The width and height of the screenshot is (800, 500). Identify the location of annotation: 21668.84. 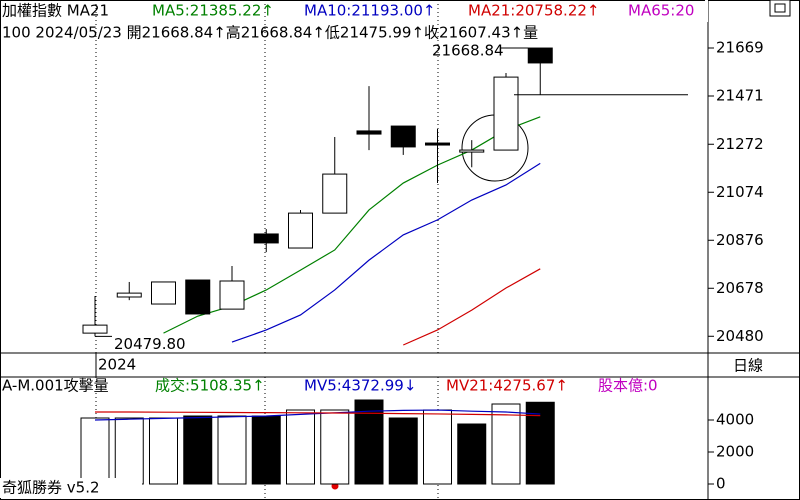
(468, 51).